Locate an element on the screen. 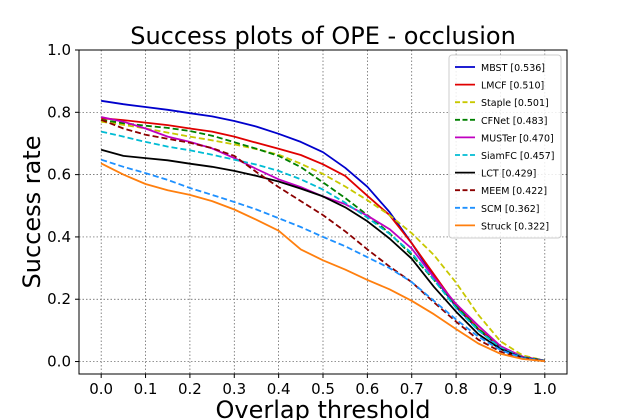  legend-label: Struck [0.322] is located at coordinates (515, 226).